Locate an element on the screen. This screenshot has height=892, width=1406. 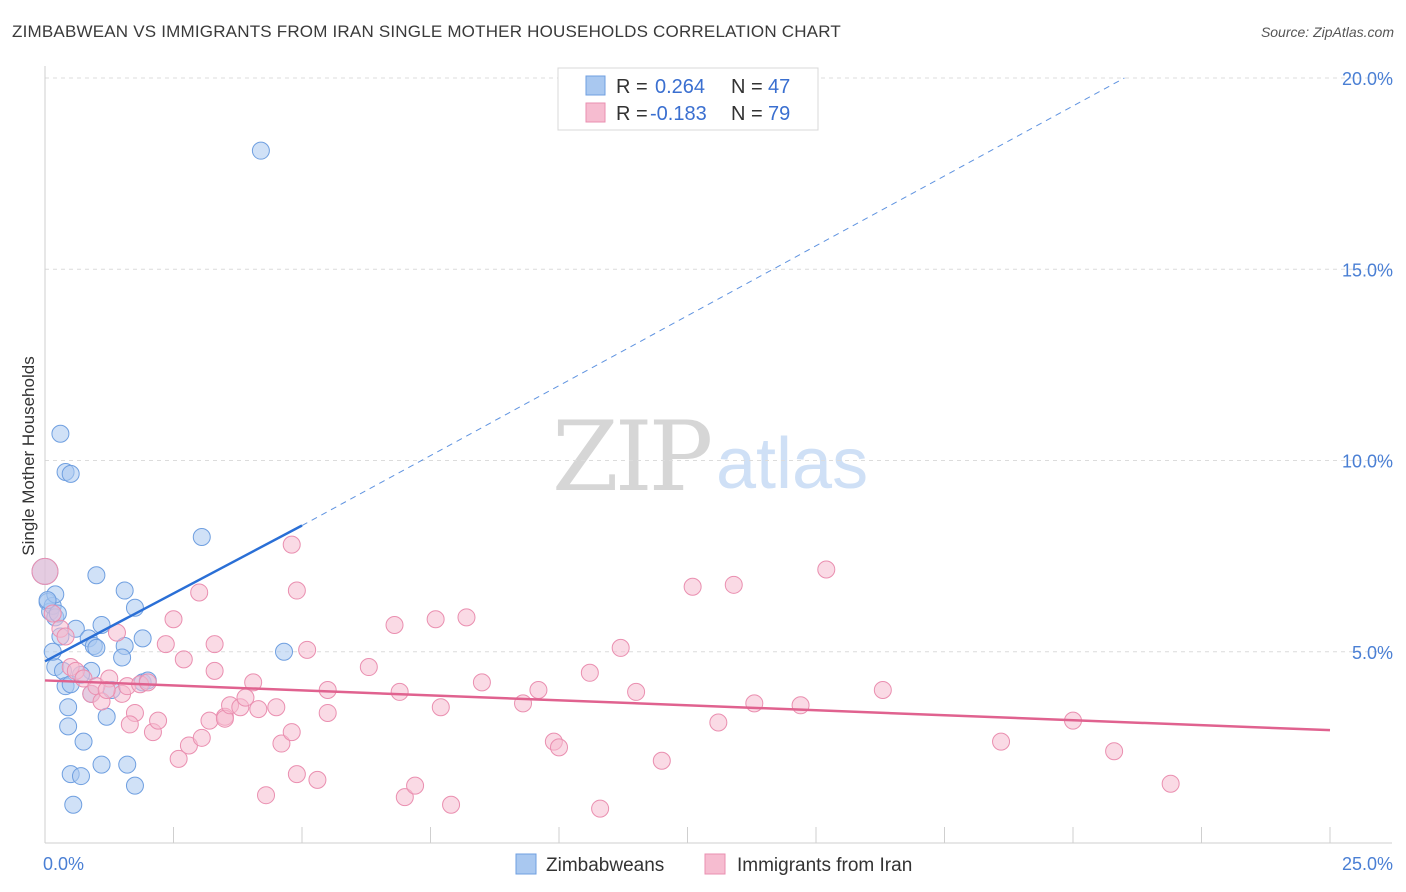
x-tick-label-0: 0.0% is located at coordinates (63, 864).